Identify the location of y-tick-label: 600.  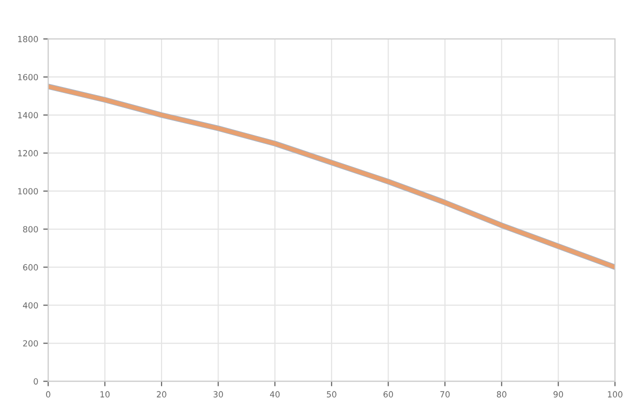
(30, 267).